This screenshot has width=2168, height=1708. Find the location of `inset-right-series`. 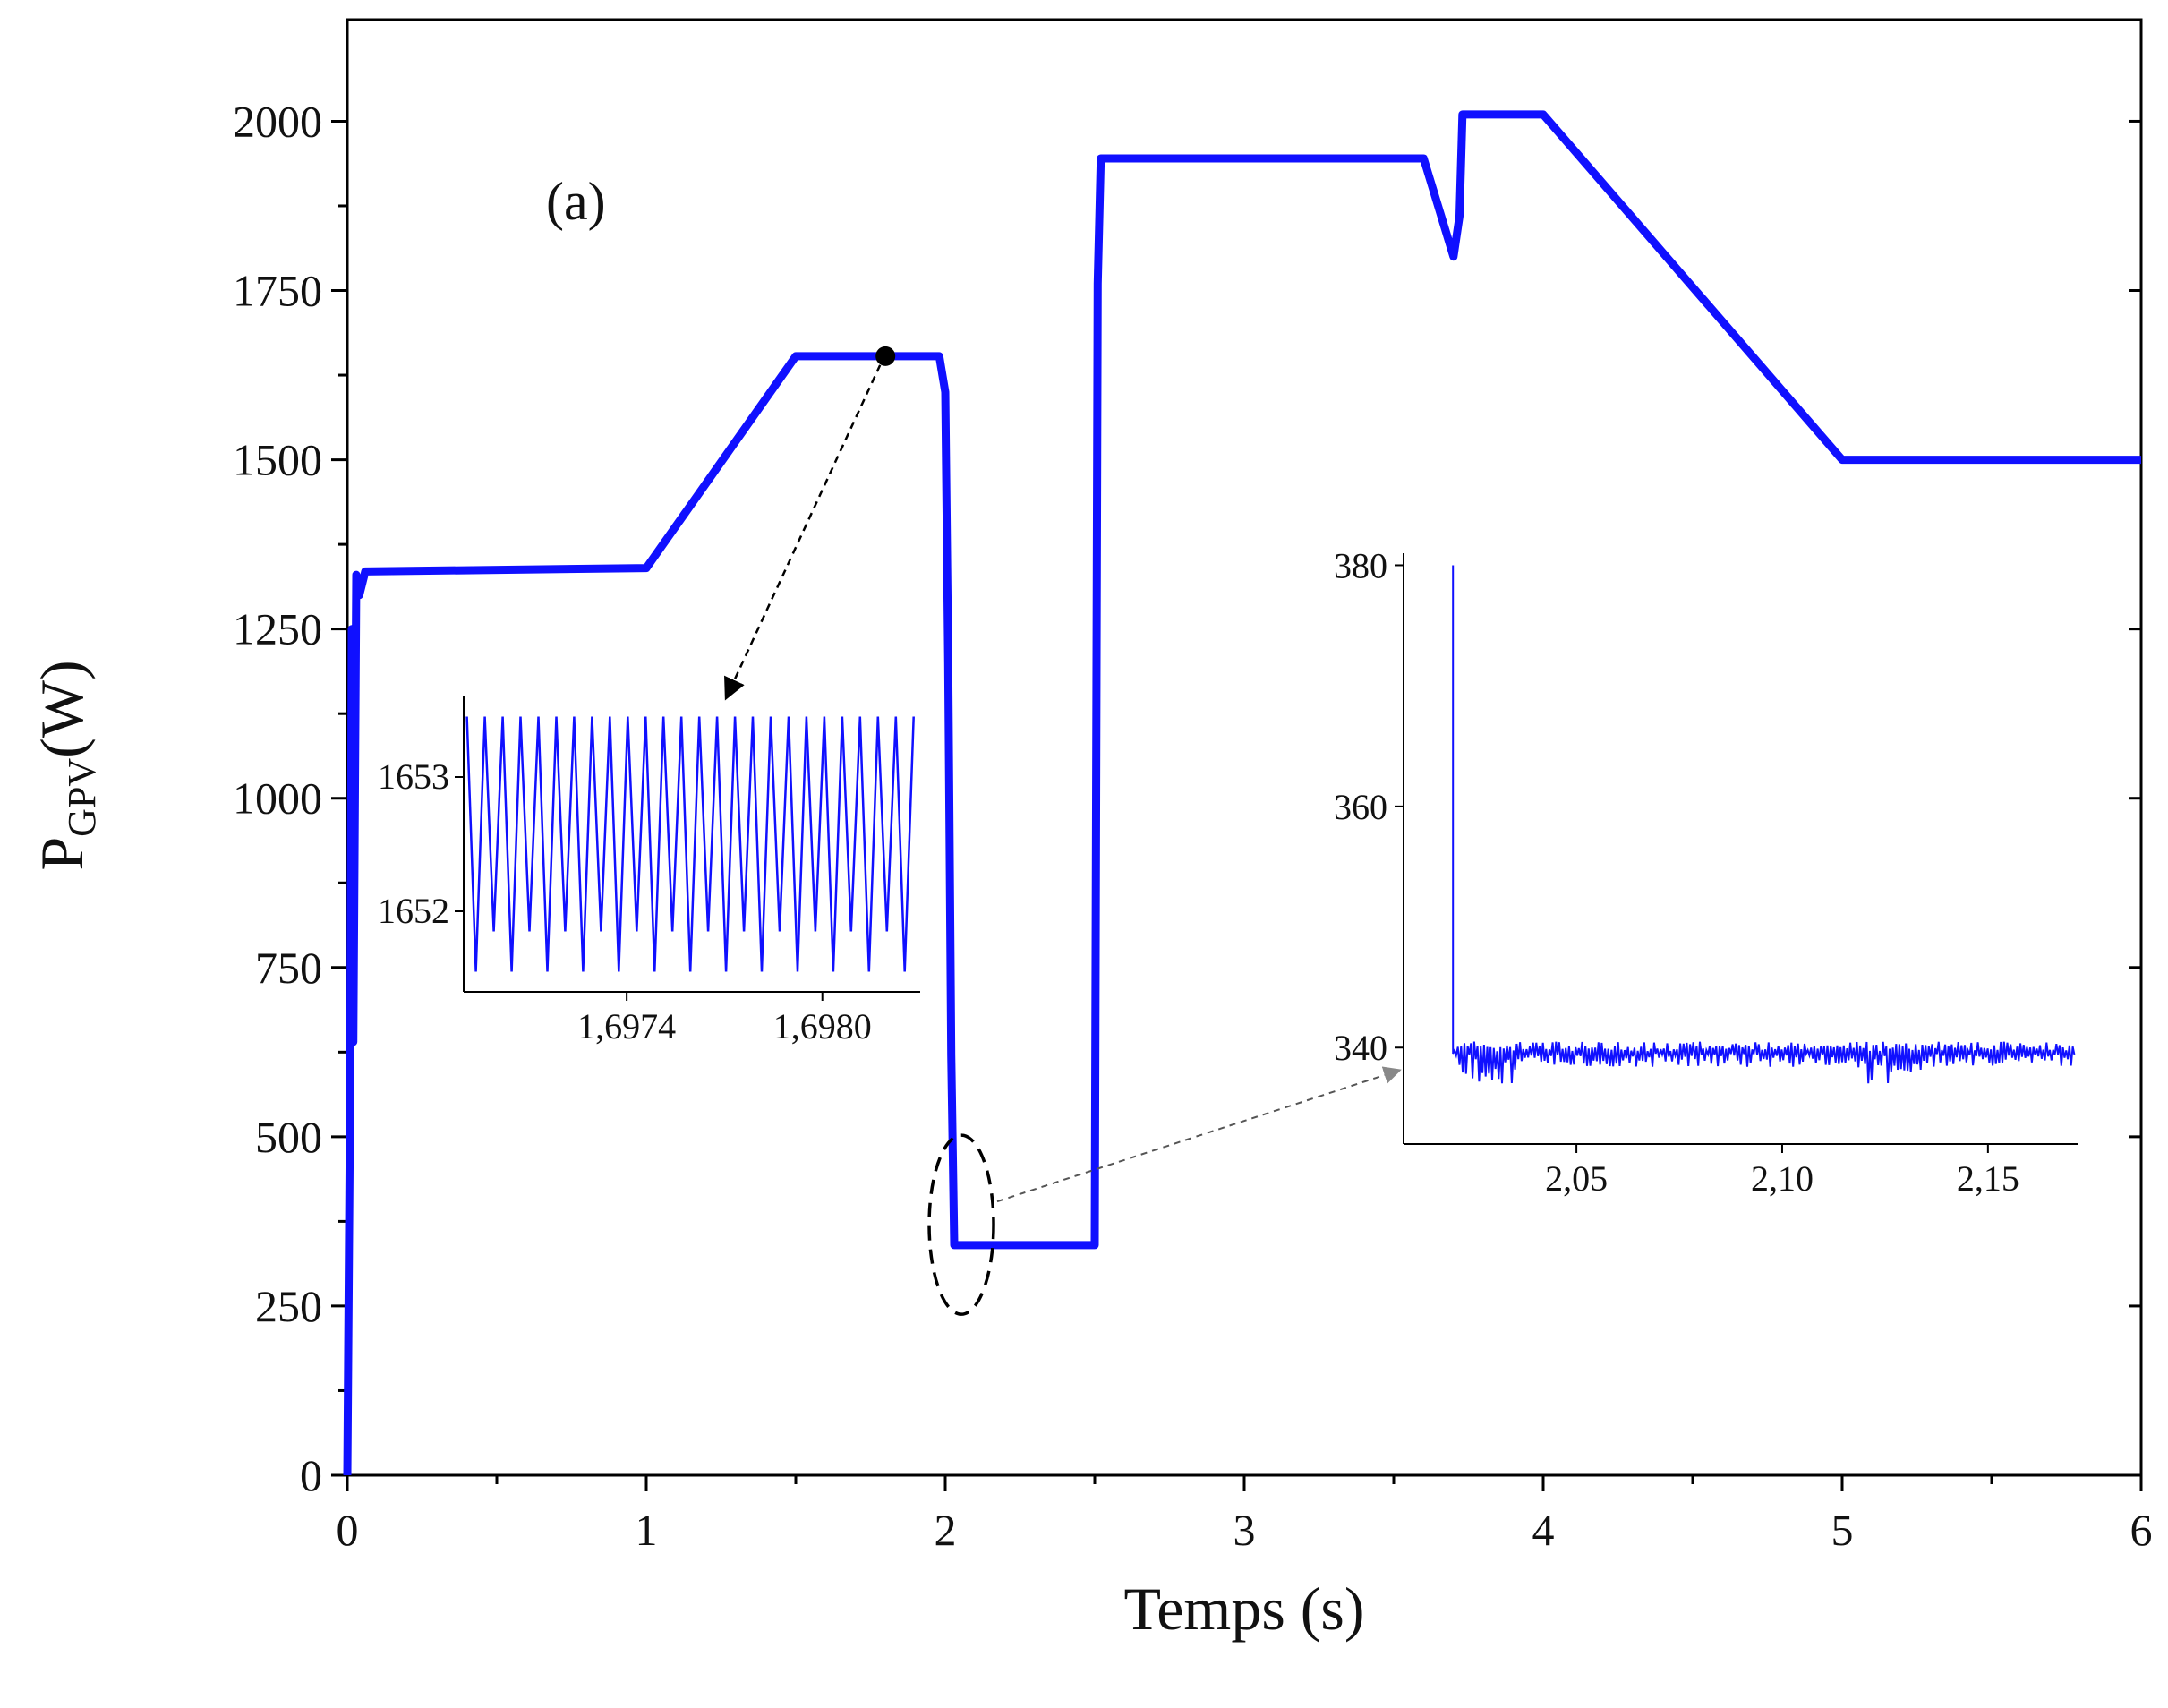

inset-right-series is located at coordinates (1764, 824).